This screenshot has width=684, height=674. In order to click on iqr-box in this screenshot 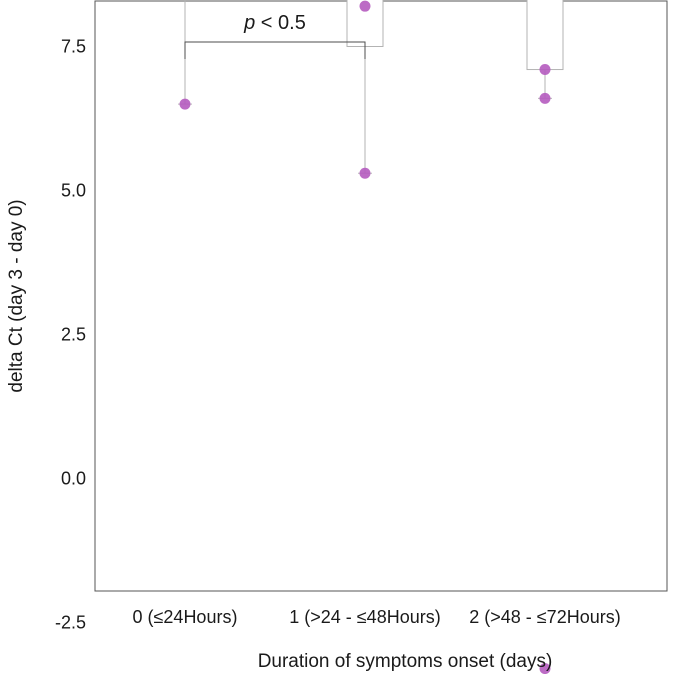, I will do `click(545, 35)`.